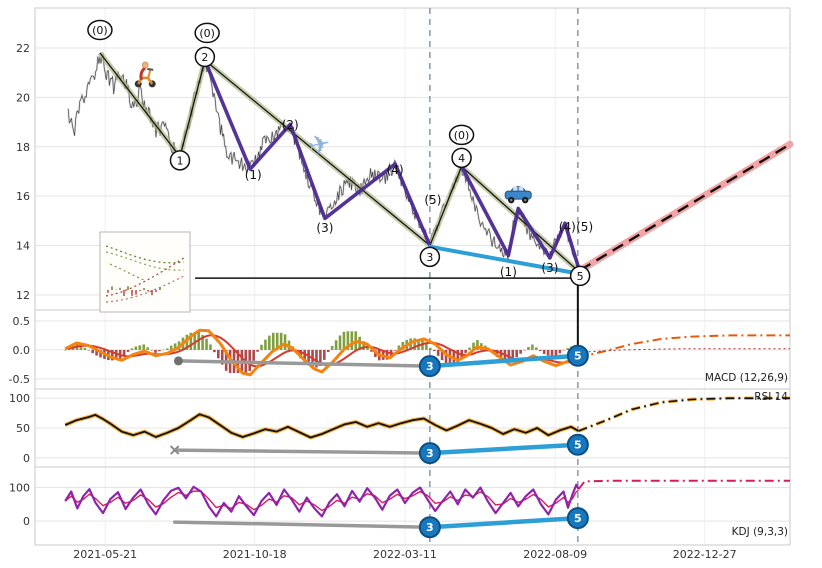  I want to click on y-tick-label: -0.5, so click(19, 379).